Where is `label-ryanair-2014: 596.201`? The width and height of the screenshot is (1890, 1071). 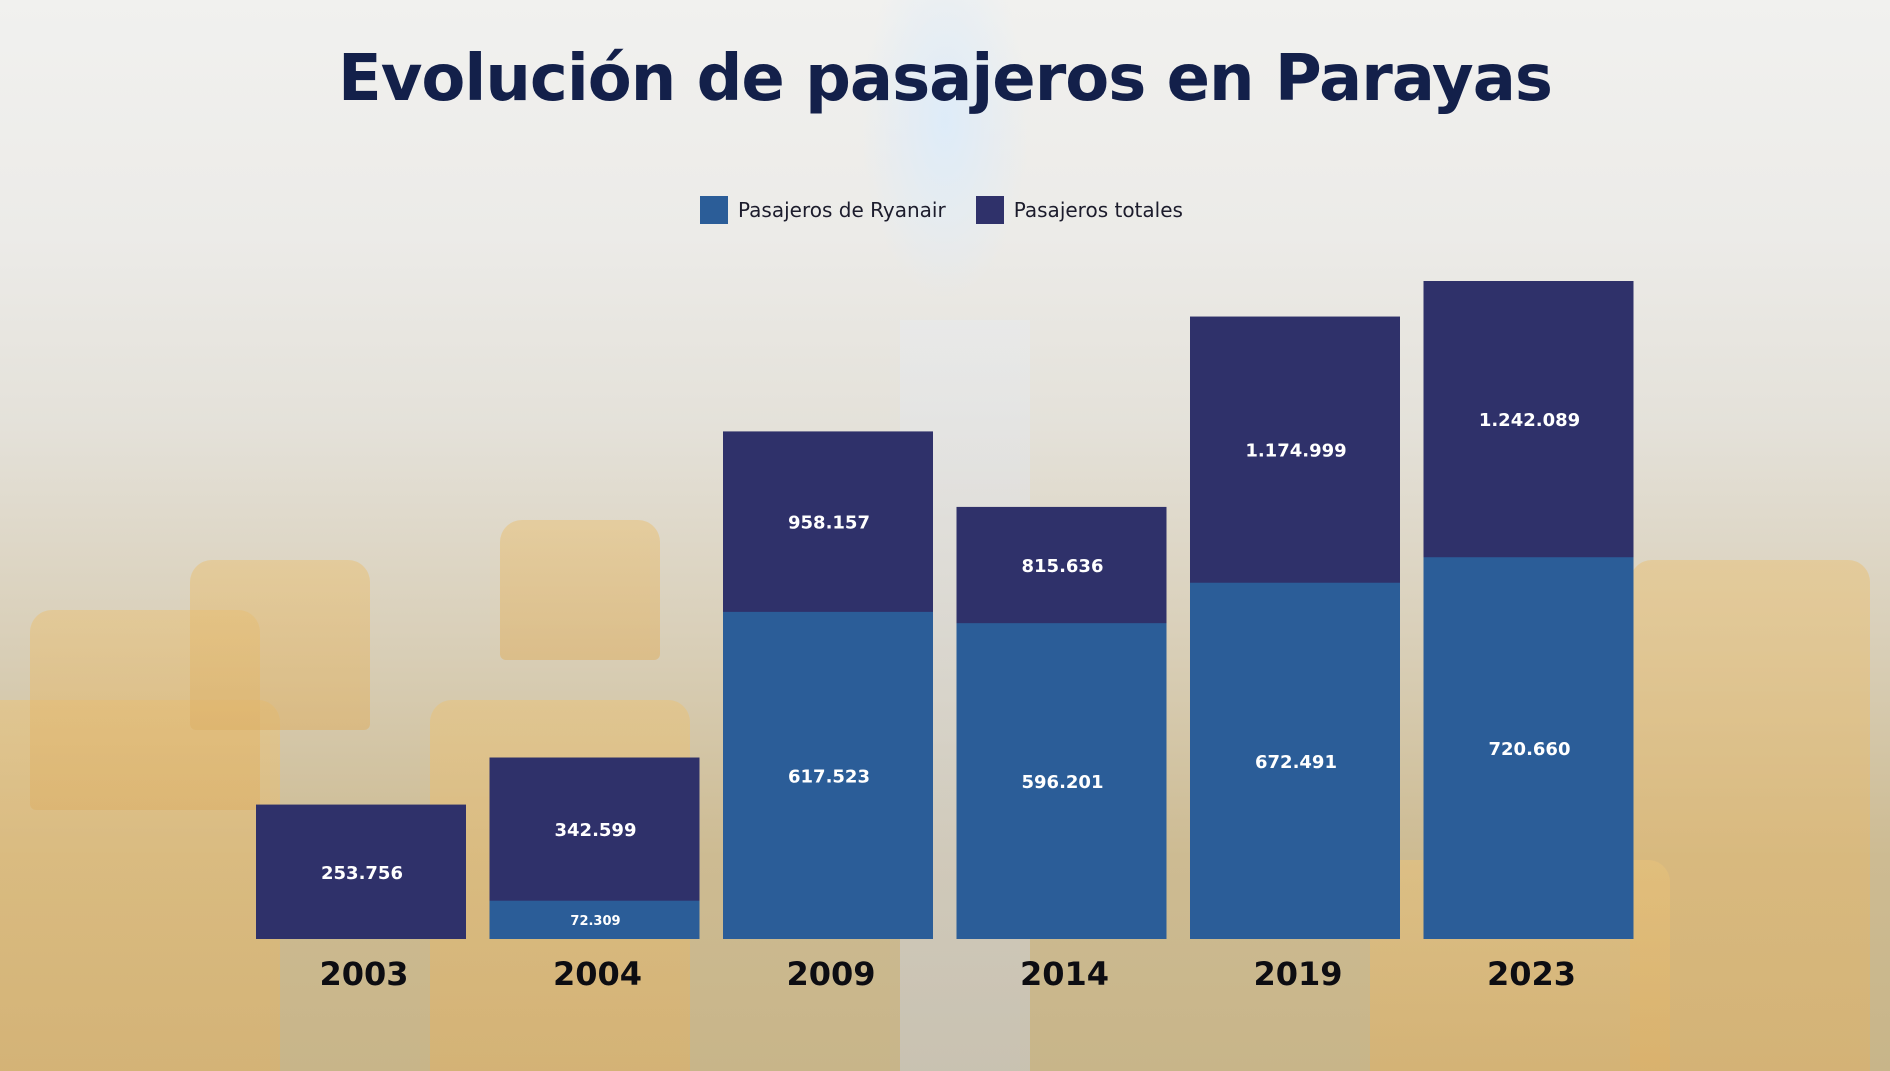
label-ryanair-2014: 596.201 is located at coordinates (1063, 782).